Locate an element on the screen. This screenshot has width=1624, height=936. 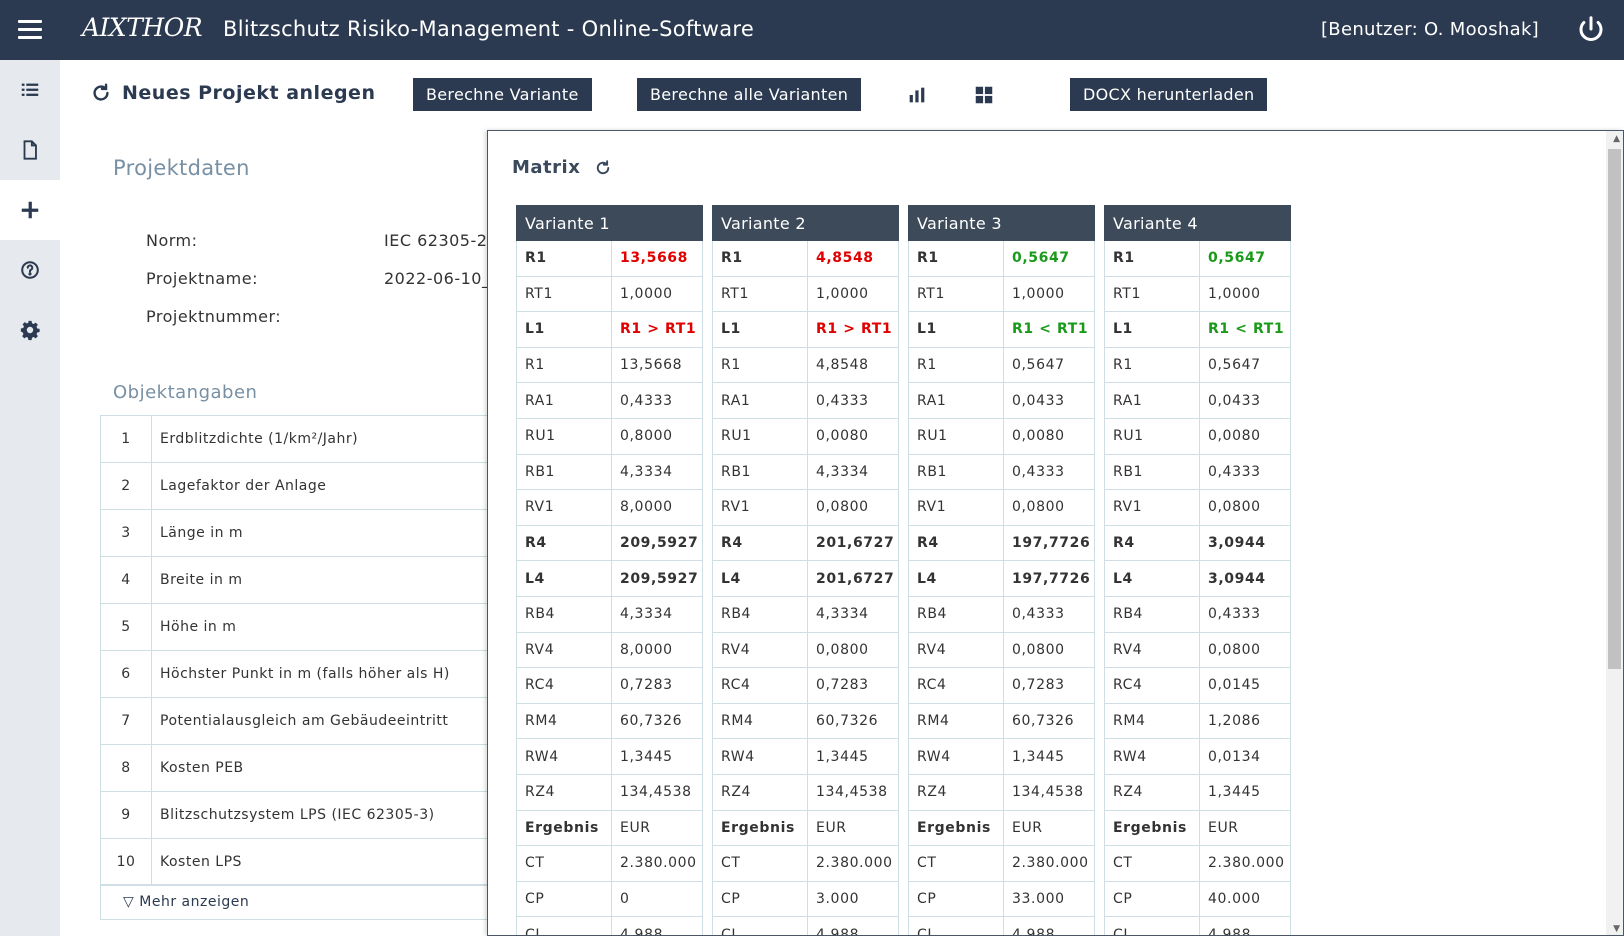
row-key: RC4 is located at coordinates (1152, 685).